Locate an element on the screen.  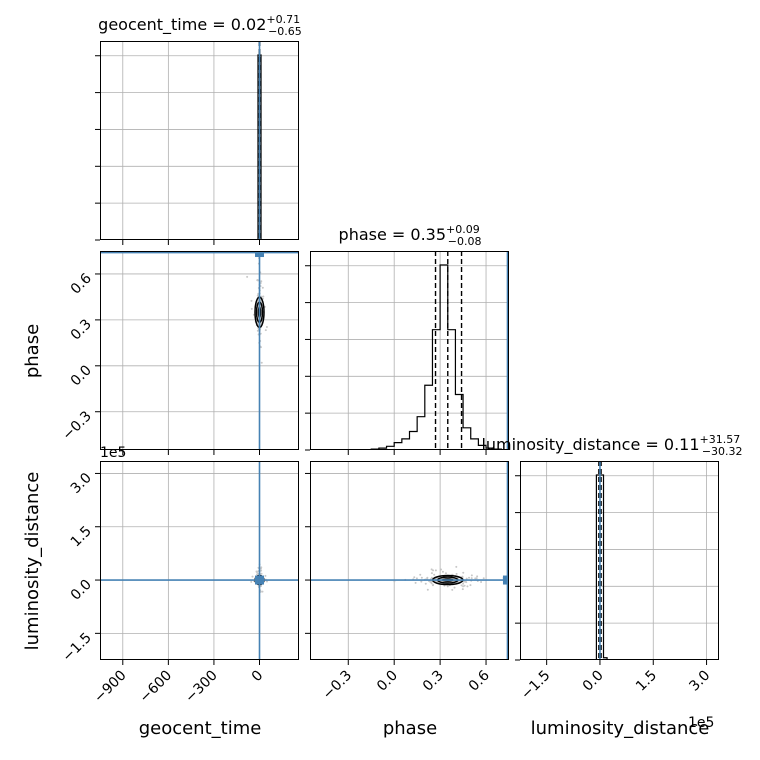
x-tick-label-geocent_time-0: −900 is located at coordinates (110, 687).